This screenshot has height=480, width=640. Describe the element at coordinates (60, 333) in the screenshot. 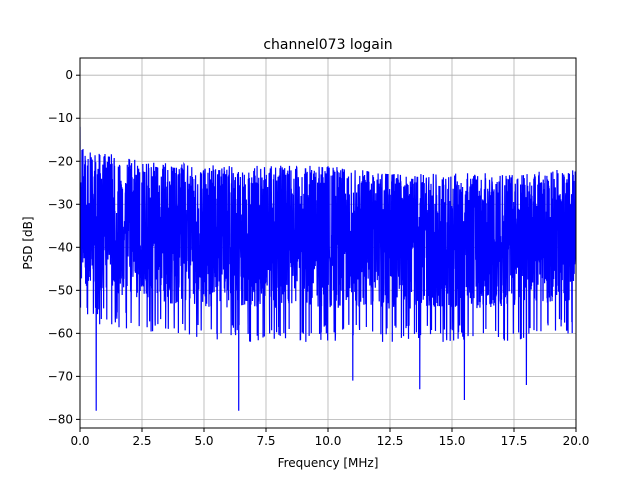

I see `y-tick-label: −60` at that location.